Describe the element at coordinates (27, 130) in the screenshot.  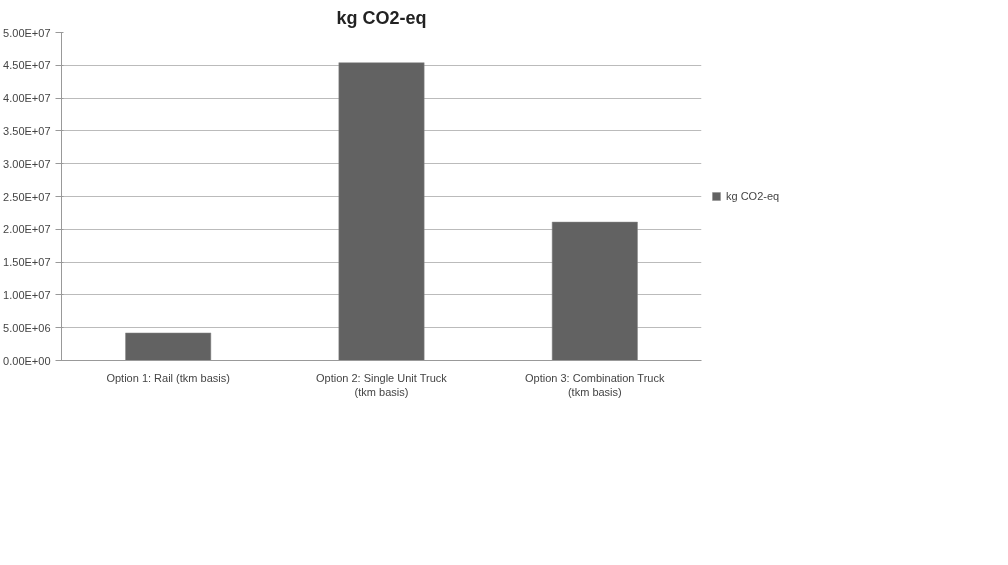
I see `y-tick-label: 3.50E+07` at that location.